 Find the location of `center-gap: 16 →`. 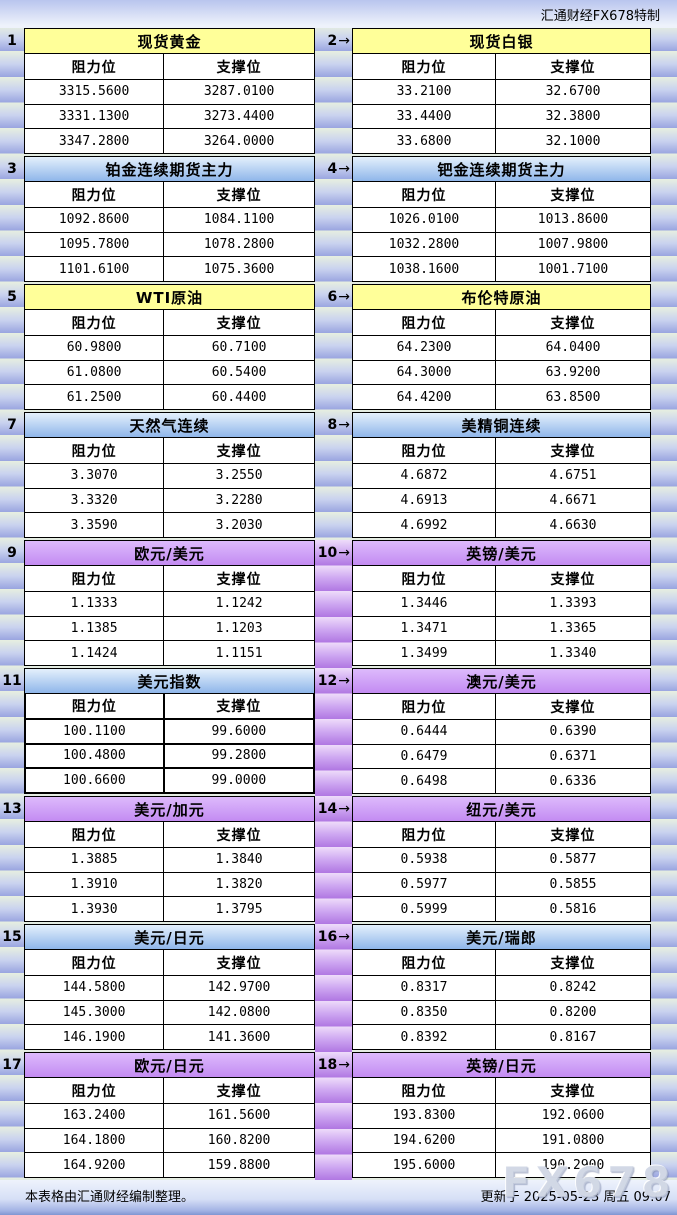

center-gap: 16 → is located at coordinates (333, 988).